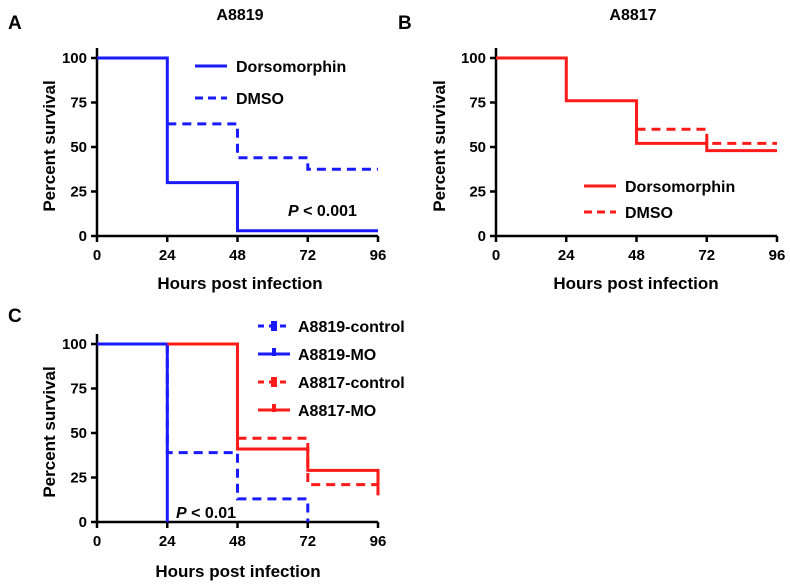 The width and height of the screenshot is (790, 585). Describe the element at coordinates (274, 382) in the screenshot. I see `legend-c-a8817-control-marker` at that location.